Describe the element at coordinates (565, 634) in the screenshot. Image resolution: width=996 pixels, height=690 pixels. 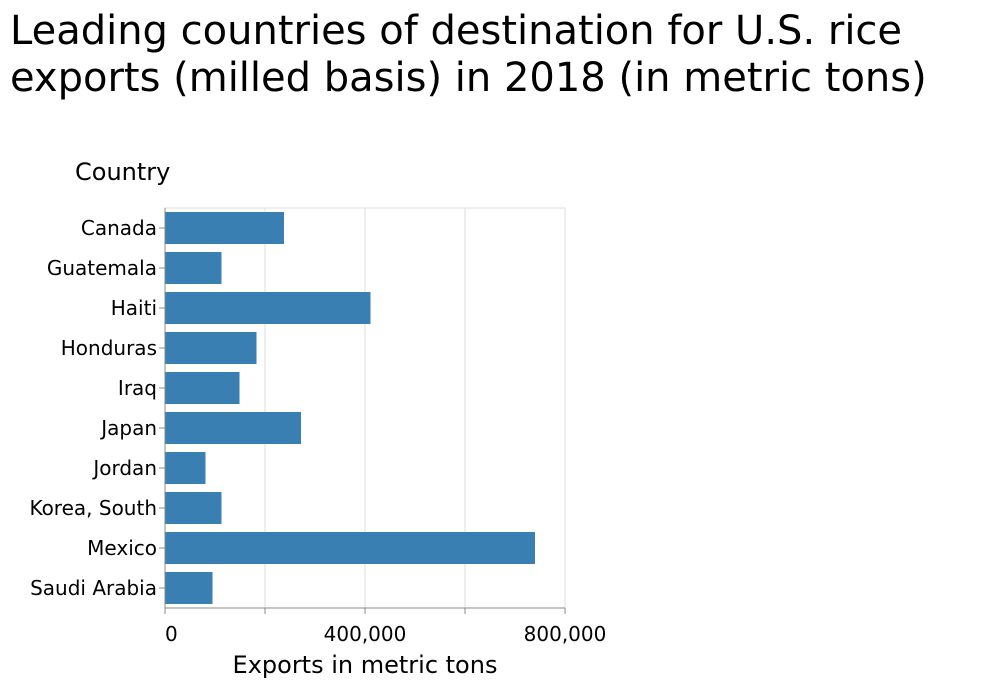
I see `x-tick-label: 800,000` at that location.